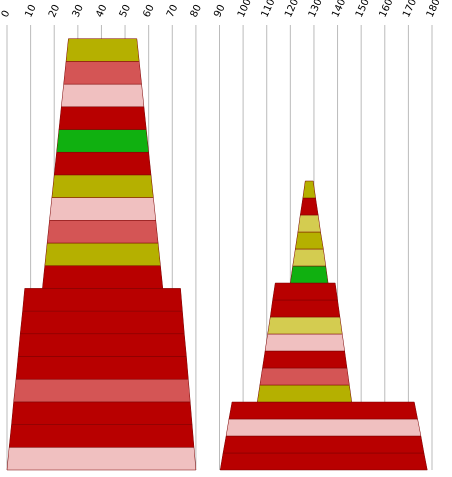  What do you see at coordinates (78, 11) in the screenshot?
I see `x-tick-label: 30` at bounding box center [78, 11].